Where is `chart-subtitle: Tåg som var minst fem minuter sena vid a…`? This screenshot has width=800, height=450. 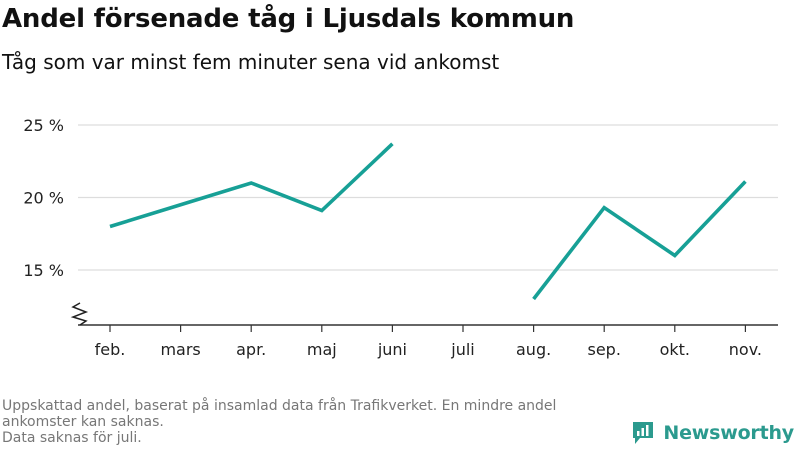 chart-subtitle: Tåg som var minst fem minuter sena vid a… is located at coordinates (251, 62).